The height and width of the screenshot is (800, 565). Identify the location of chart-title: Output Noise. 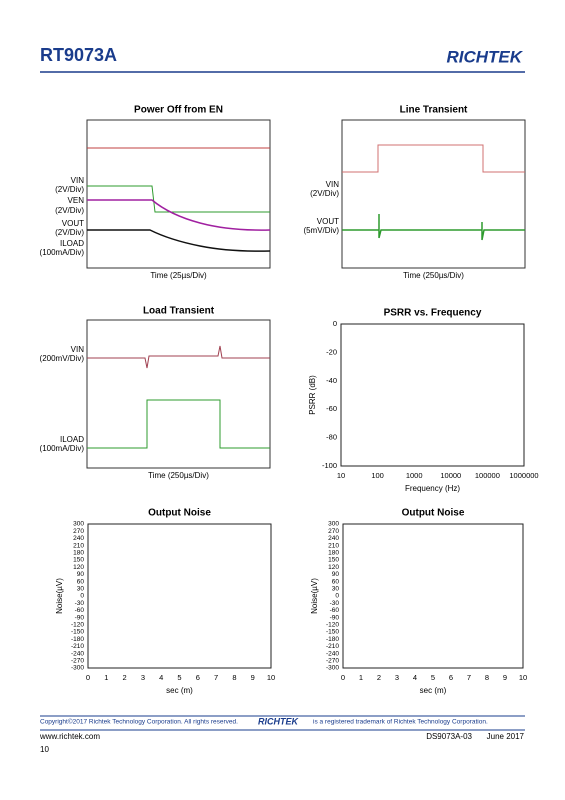
(179, 513).